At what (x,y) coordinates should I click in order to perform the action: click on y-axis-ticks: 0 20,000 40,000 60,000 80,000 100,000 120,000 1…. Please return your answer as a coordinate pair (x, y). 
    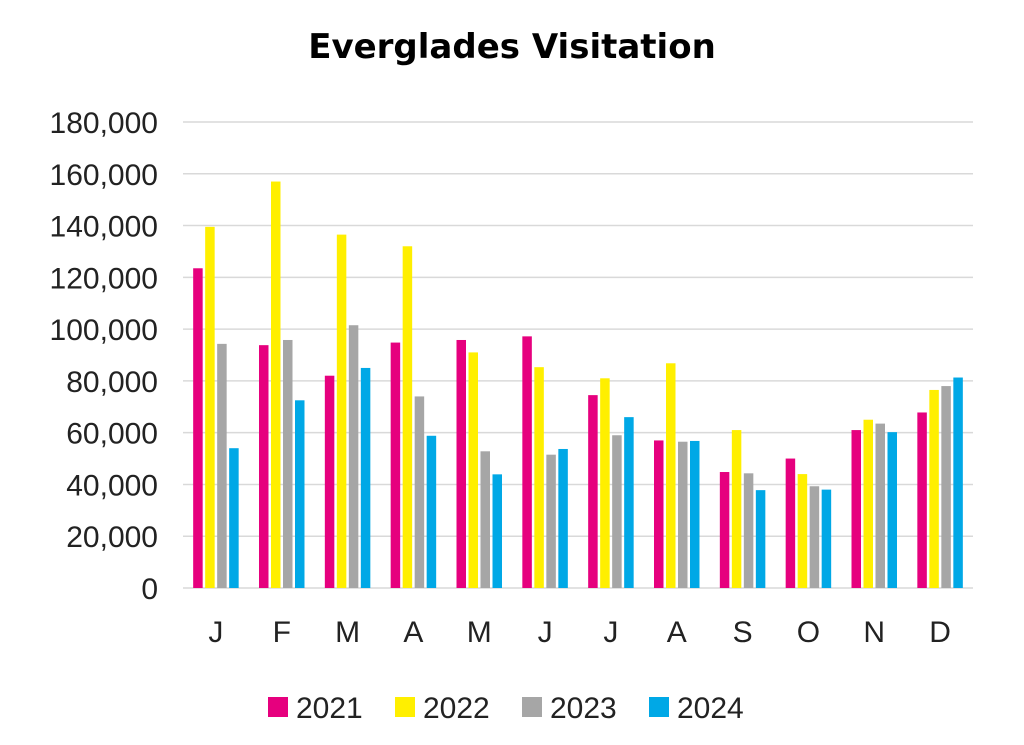
    Looking at the image, I should click on (104, 356).